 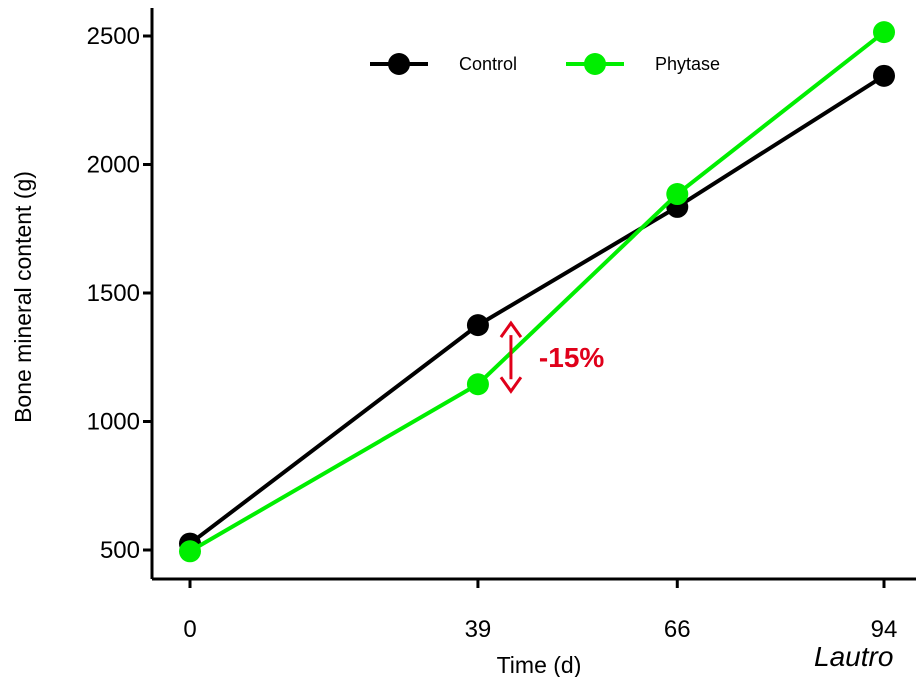 I want to click on y-tick-label: 1500, so click(x=113, y=293).